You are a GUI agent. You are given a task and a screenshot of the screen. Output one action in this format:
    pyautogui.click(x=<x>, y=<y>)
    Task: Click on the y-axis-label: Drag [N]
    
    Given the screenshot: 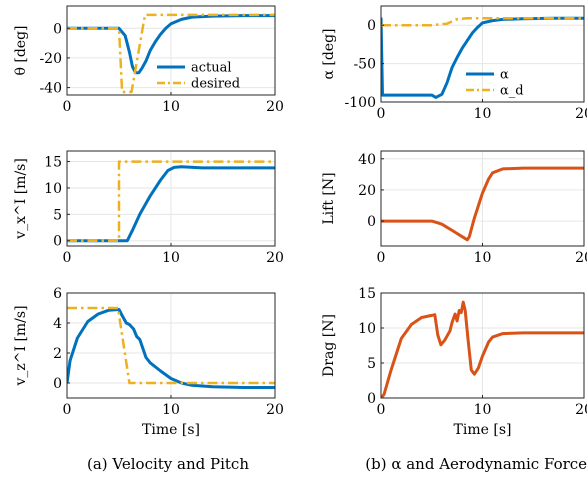 What is the action you would take?
    pyautogui.click(x=329, y=345)
    